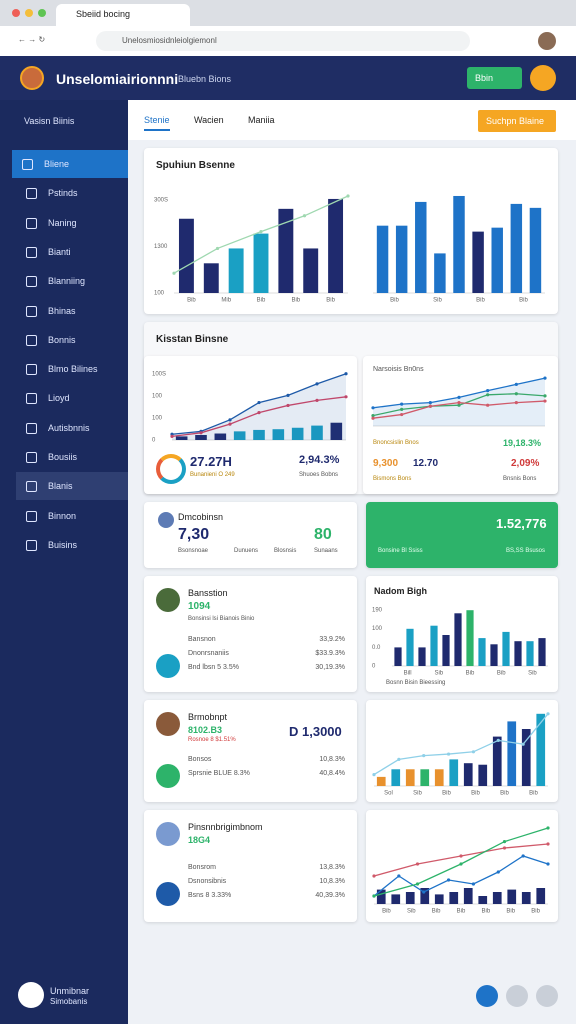 Image resolution: width=576 pixels, height=1024 pixels. Describe the element at coordinates (72, 281) in the screenshot. I see `sidebar-item: Blanniing` at that location.